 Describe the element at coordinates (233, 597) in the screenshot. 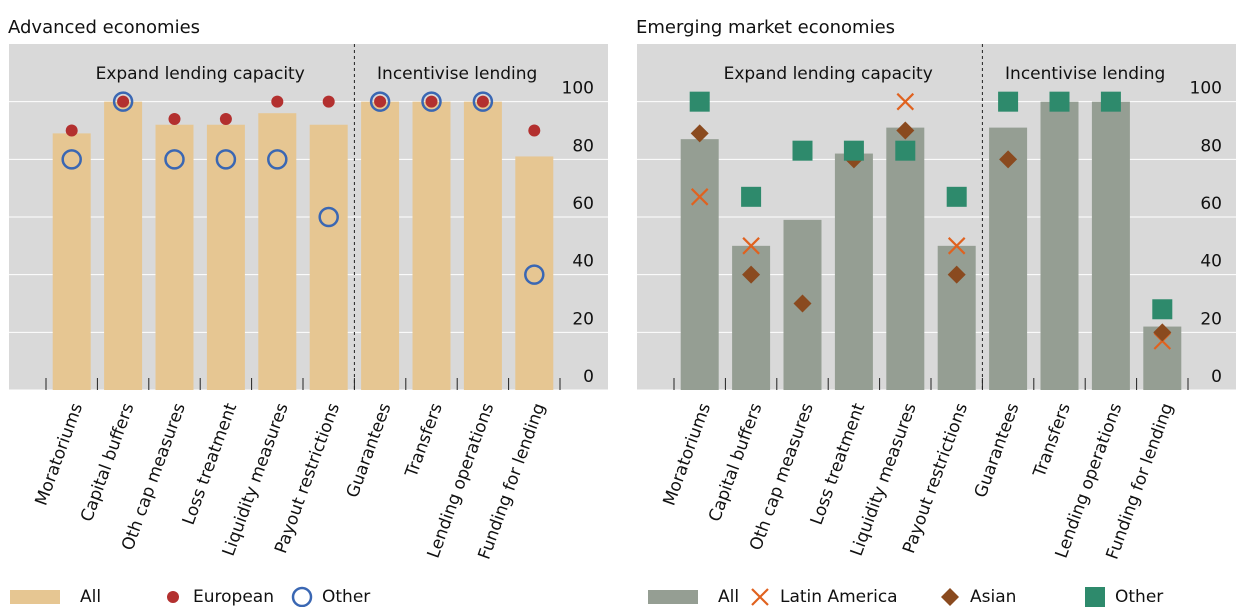

I see `legend-label: European` at that location.